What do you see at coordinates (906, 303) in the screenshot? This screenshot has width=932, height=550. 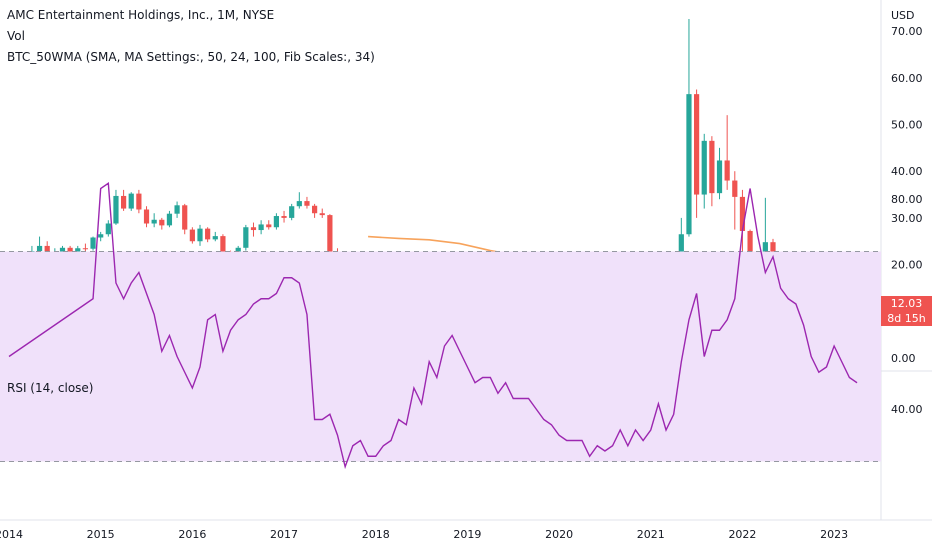 I see `last-price-tag: 12.03` at bounding box center [906, 303].